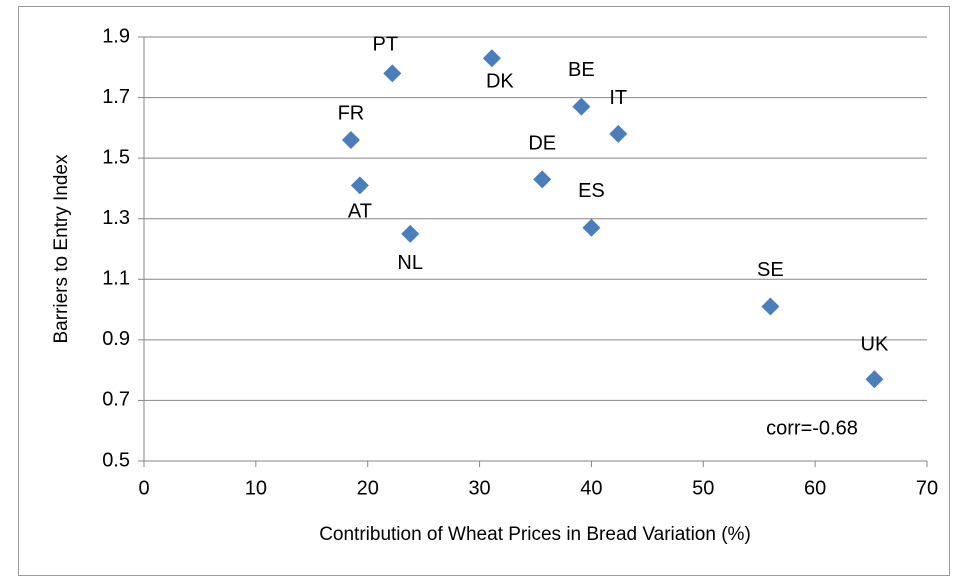  Describe the element at coordinates (116, 400) in the screenshot. I see `y-tick-label: 0.7` at that location.